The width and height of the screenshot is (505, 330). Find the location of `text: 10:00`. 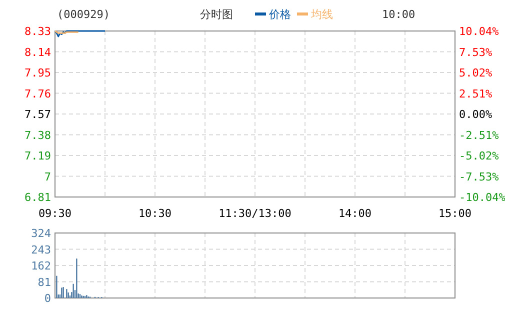

text: 10:00 is located at coordinates (399, 14).